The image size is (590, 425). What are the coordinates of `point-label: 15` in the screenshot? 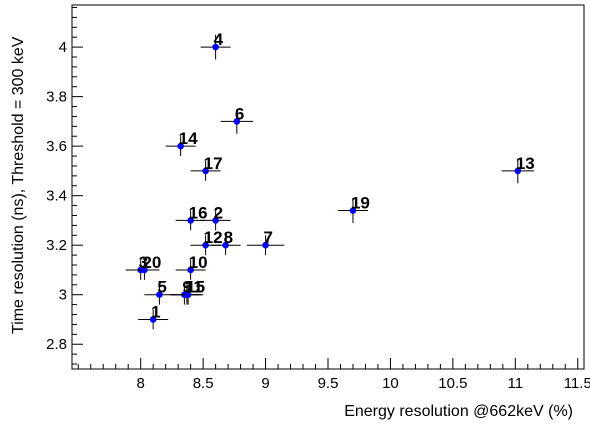 It's located at (195, 287).